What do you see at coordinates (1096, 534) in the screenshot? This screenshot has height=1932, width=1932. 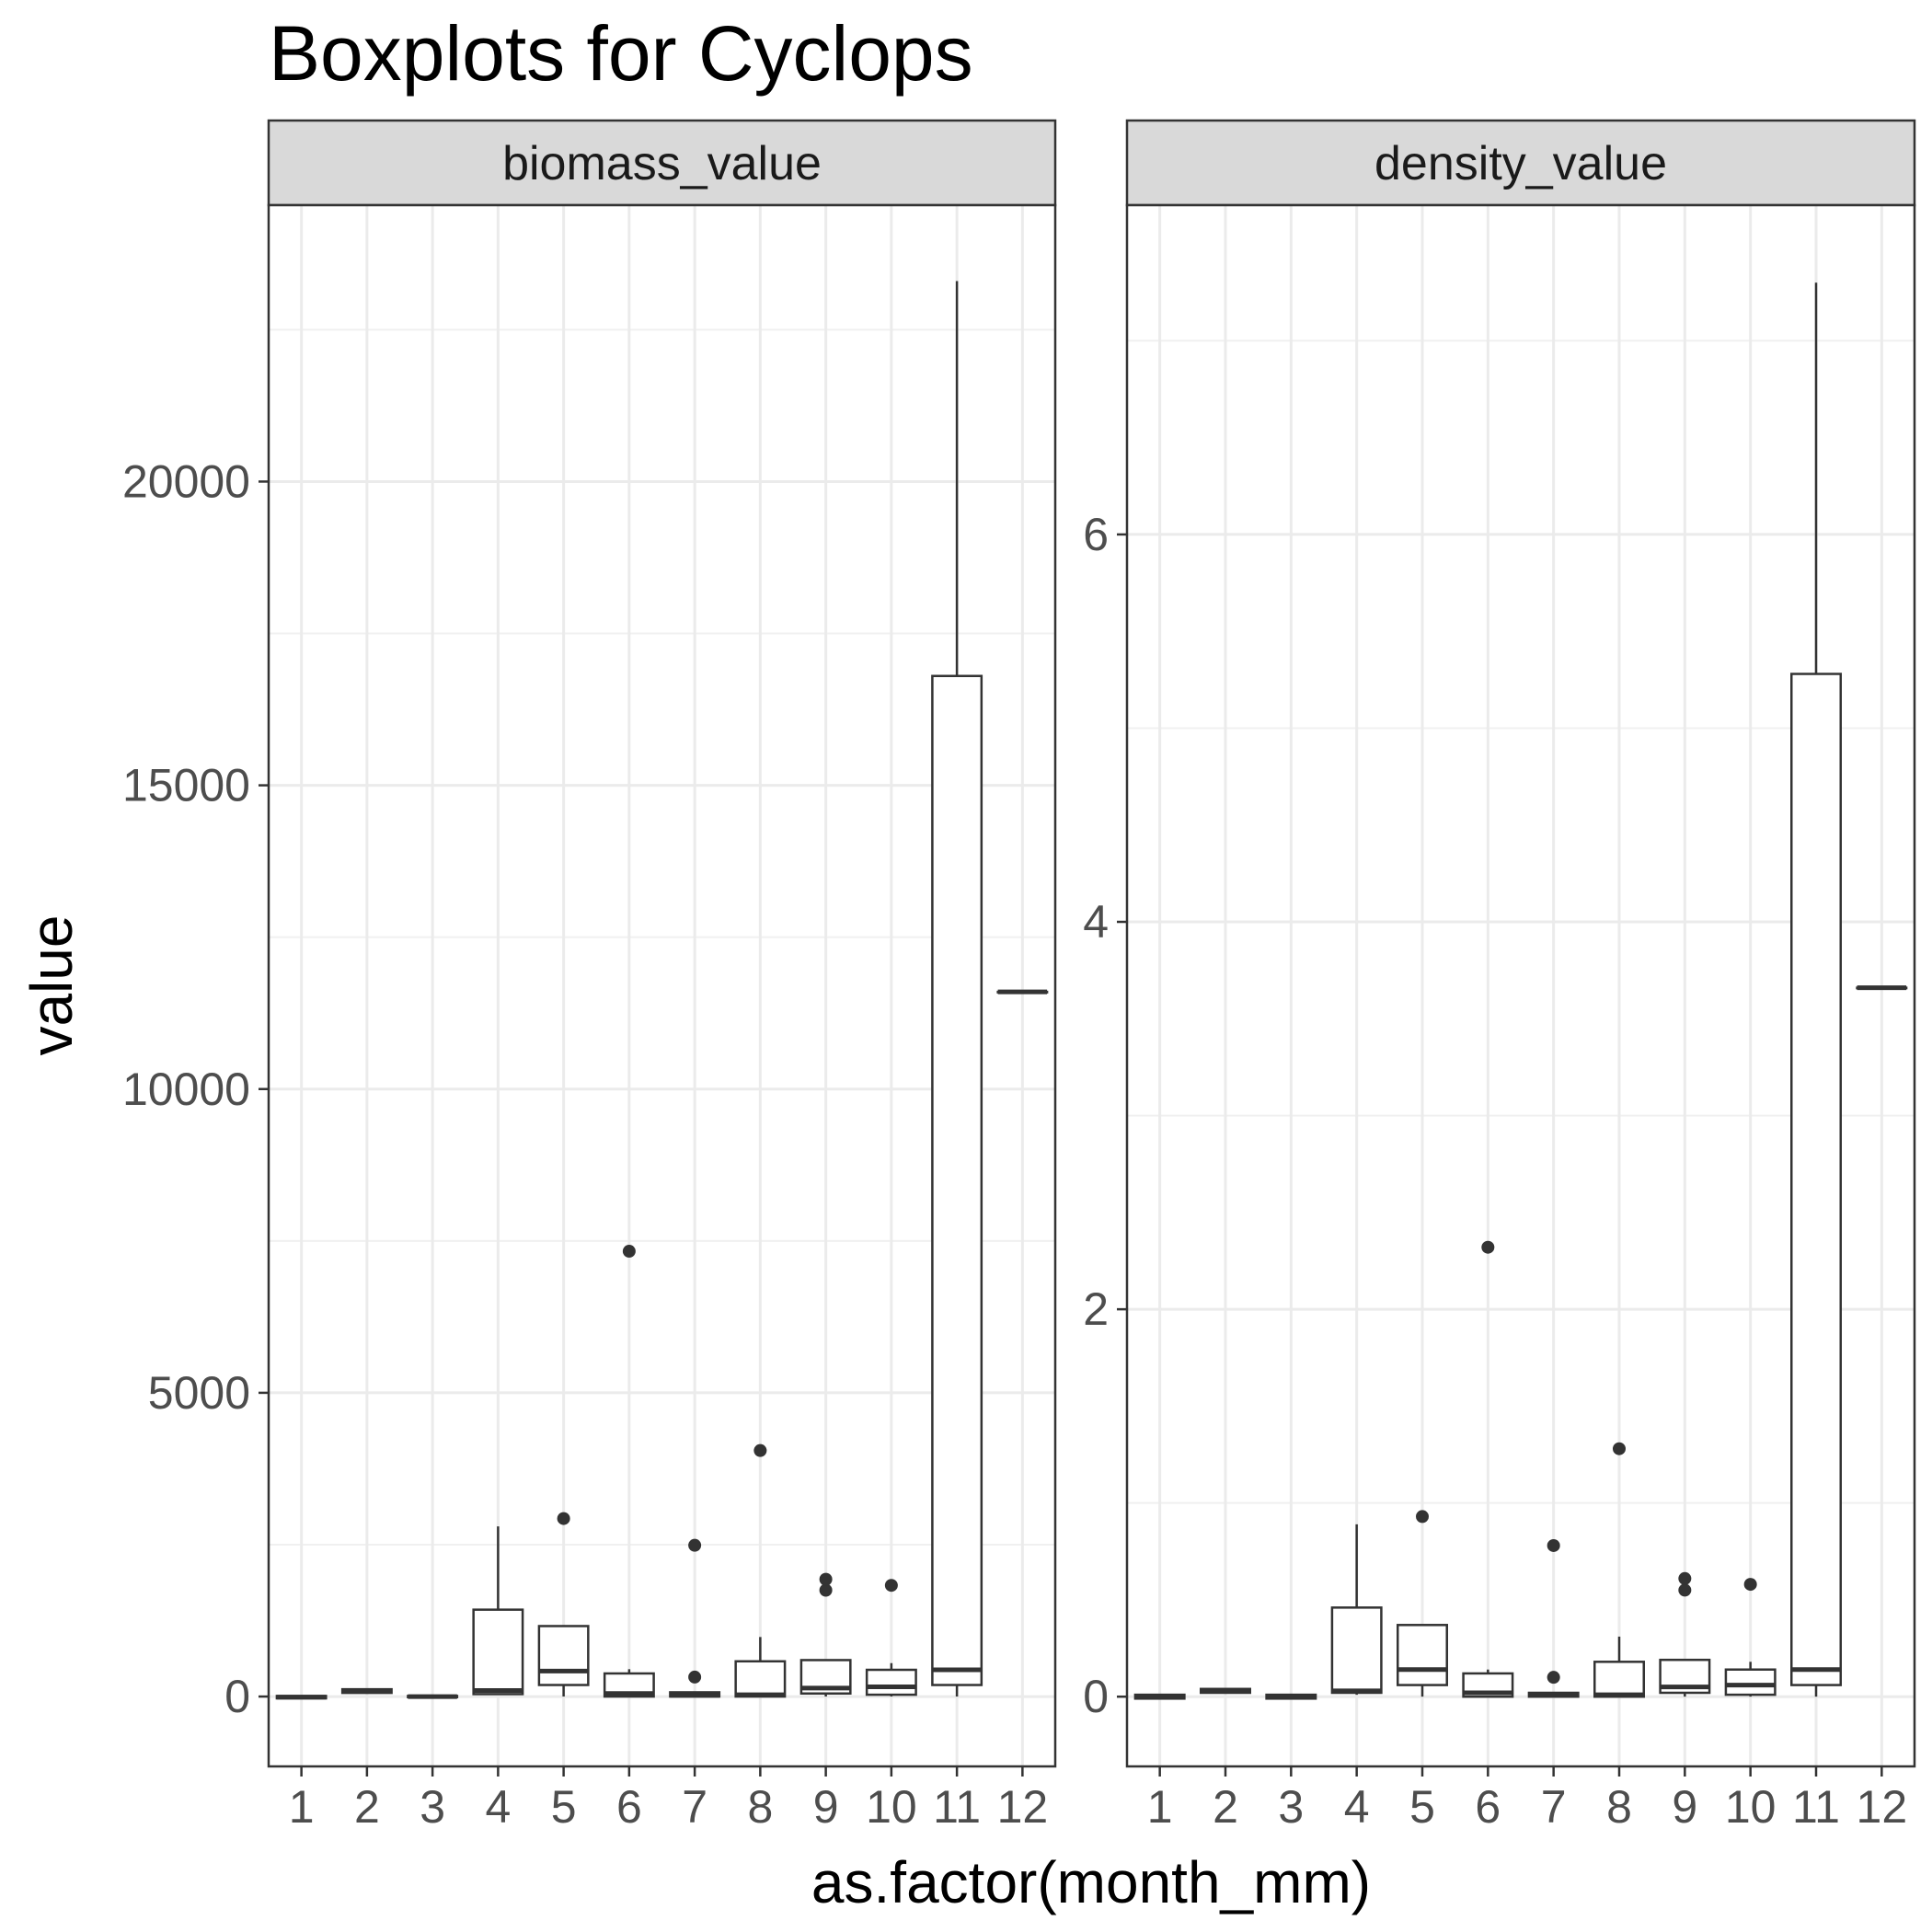 I see `y-tick-label: 6` at bounding box center [1096, 534].